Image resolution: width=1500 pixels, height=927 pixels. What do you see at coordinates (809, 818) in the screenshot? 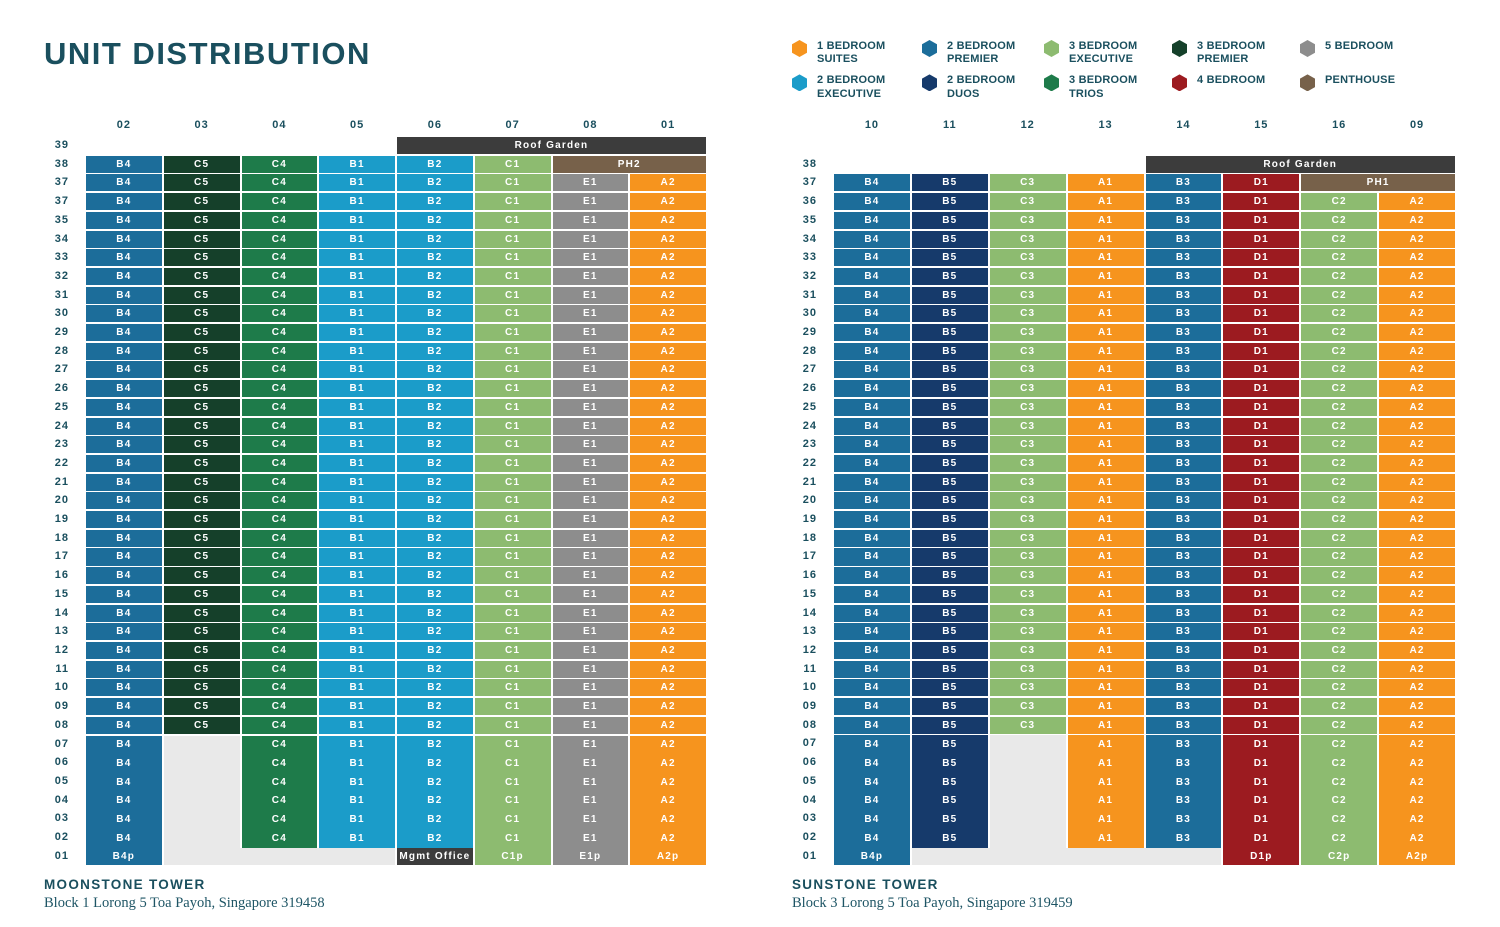
I see `floor-label: 03` at bounding box center [809, 818].